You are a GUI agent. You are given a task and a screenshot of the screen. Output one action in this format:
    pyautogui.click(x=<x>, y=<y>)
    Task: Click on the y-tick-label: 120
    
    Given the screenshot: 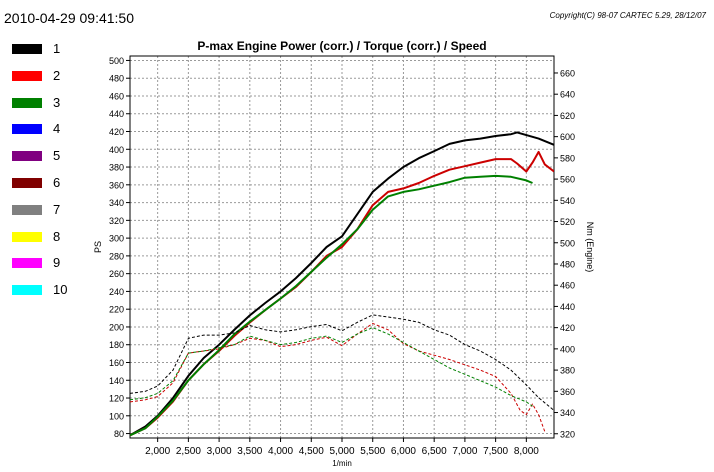 What is the action you would take?
    pyautogui.click(x=116, y=399)
    